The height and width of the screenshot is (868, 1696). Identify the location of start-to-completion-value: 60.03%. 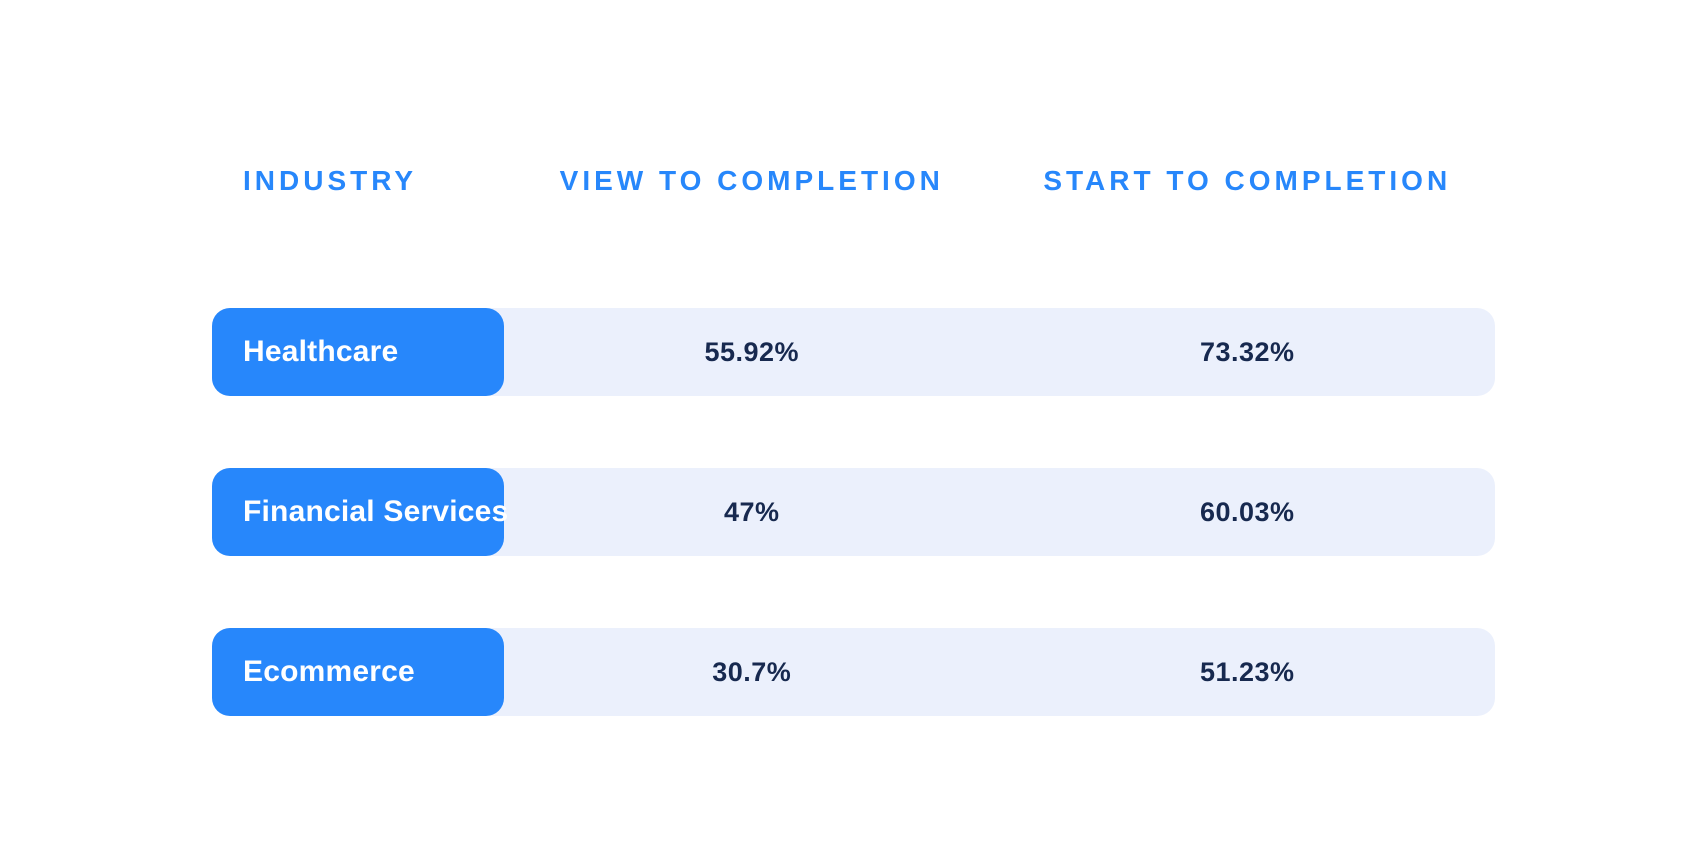
(1247, 511).